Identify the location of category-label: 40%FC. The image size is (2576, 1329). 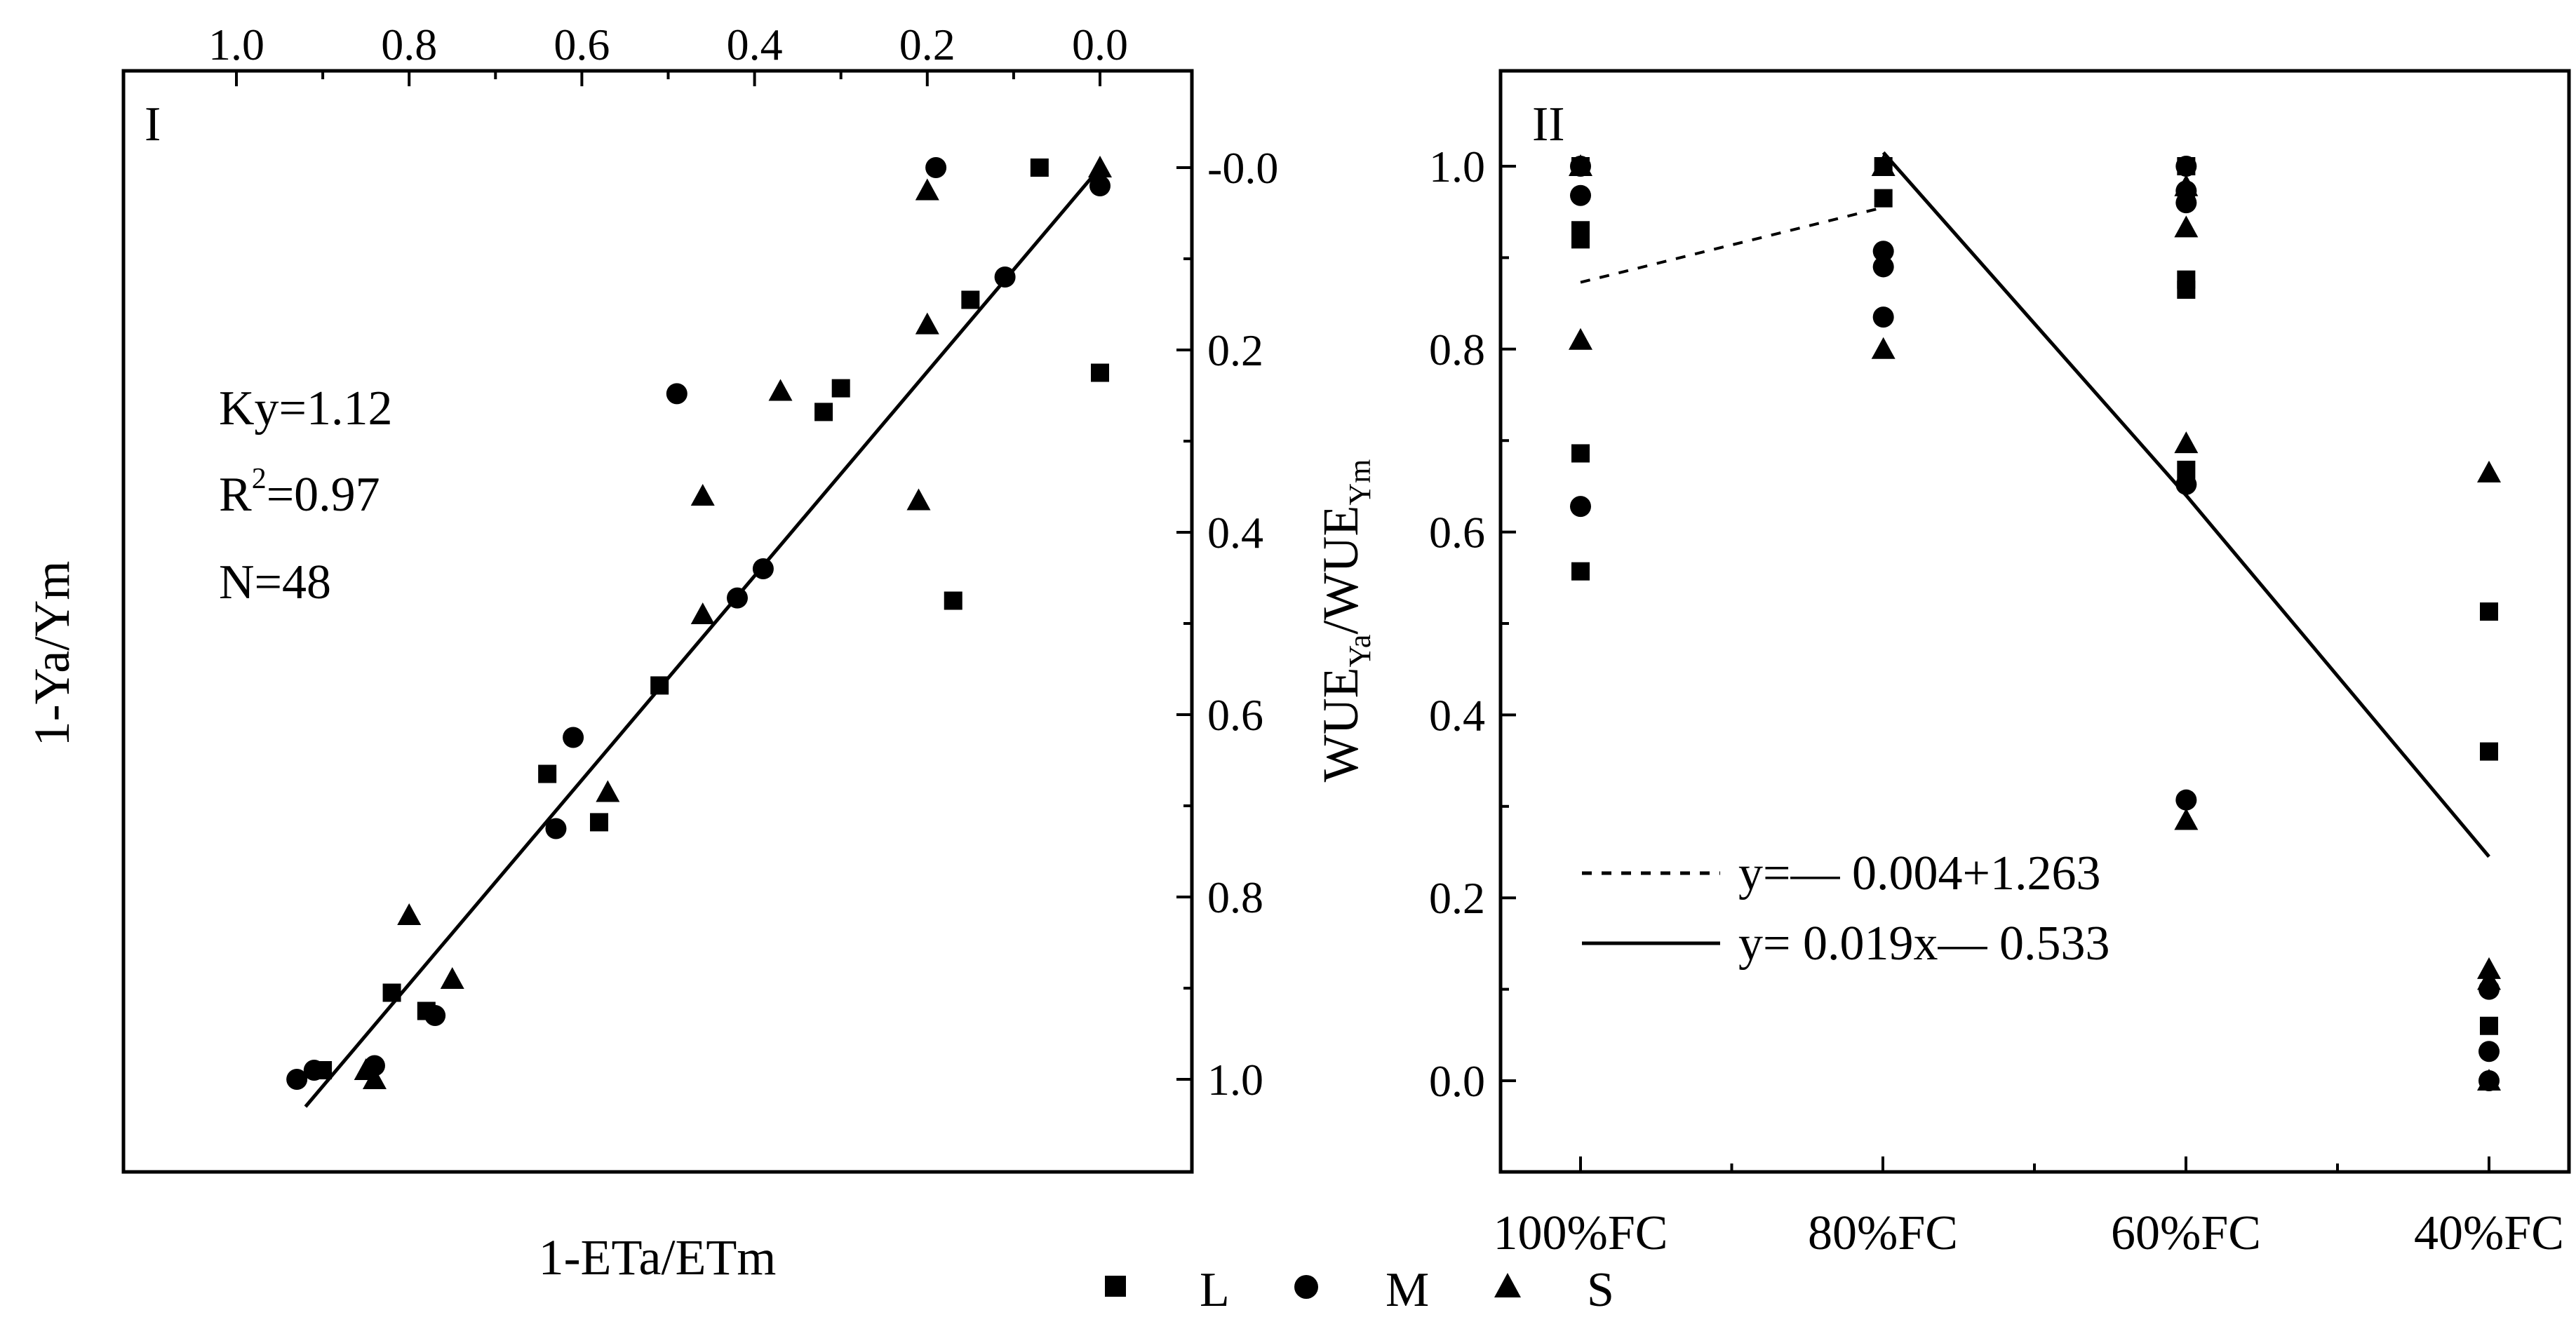
(2489, 1233).